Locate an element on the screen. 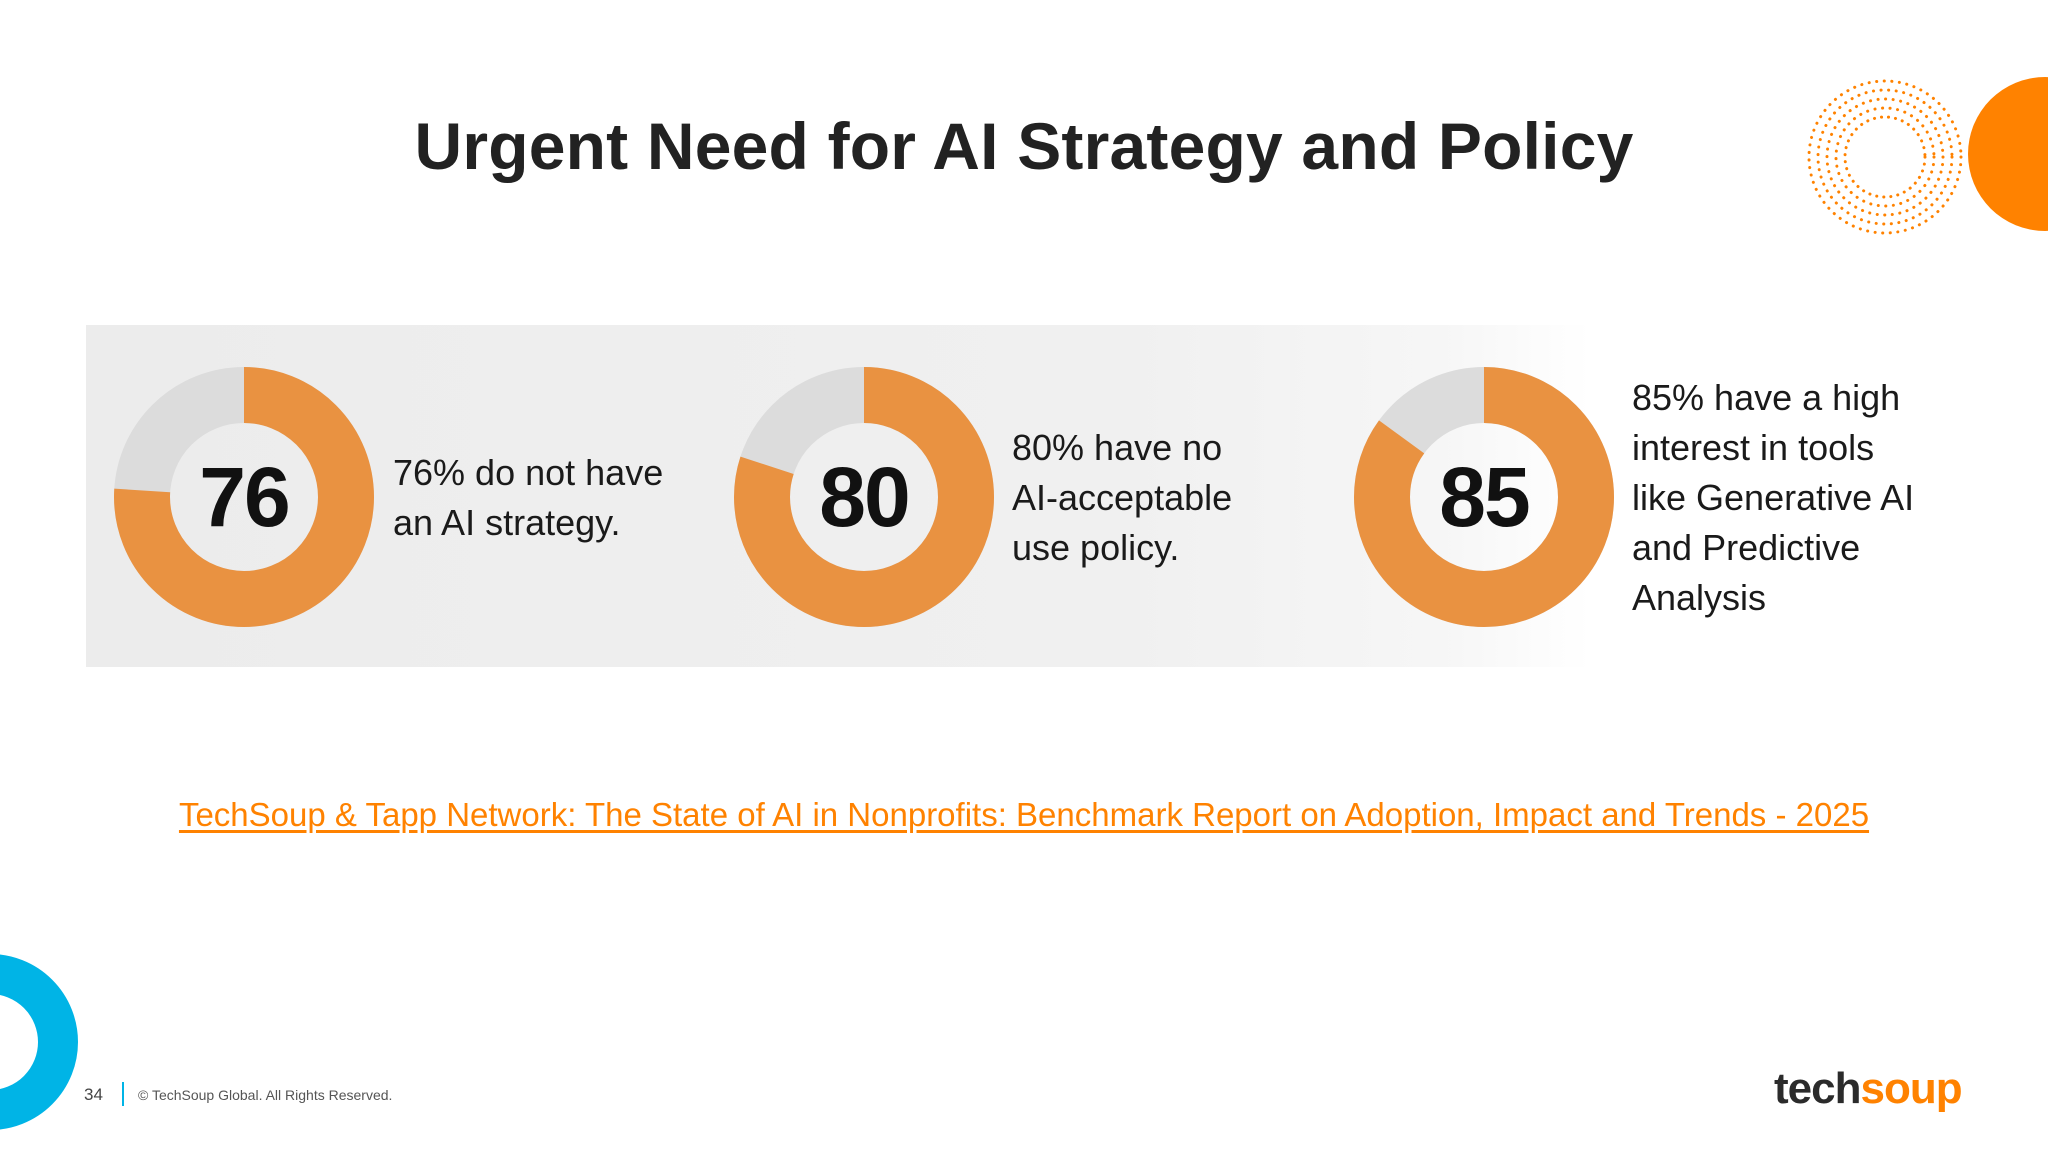  slide-title: Urgent Need for AI Strategy and Policy is located at coordinates (1024, 146).